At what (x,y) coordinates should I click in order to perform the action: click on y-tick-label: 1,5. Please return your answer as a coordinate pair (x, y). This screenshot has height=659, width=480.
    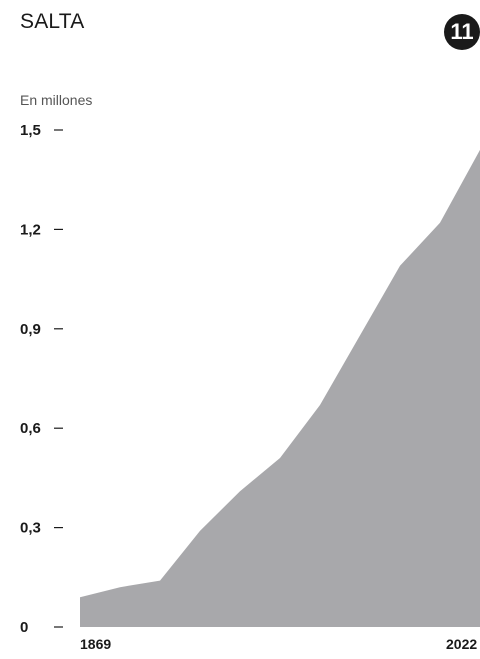
    Looking at the image, I should click on (30, 130).